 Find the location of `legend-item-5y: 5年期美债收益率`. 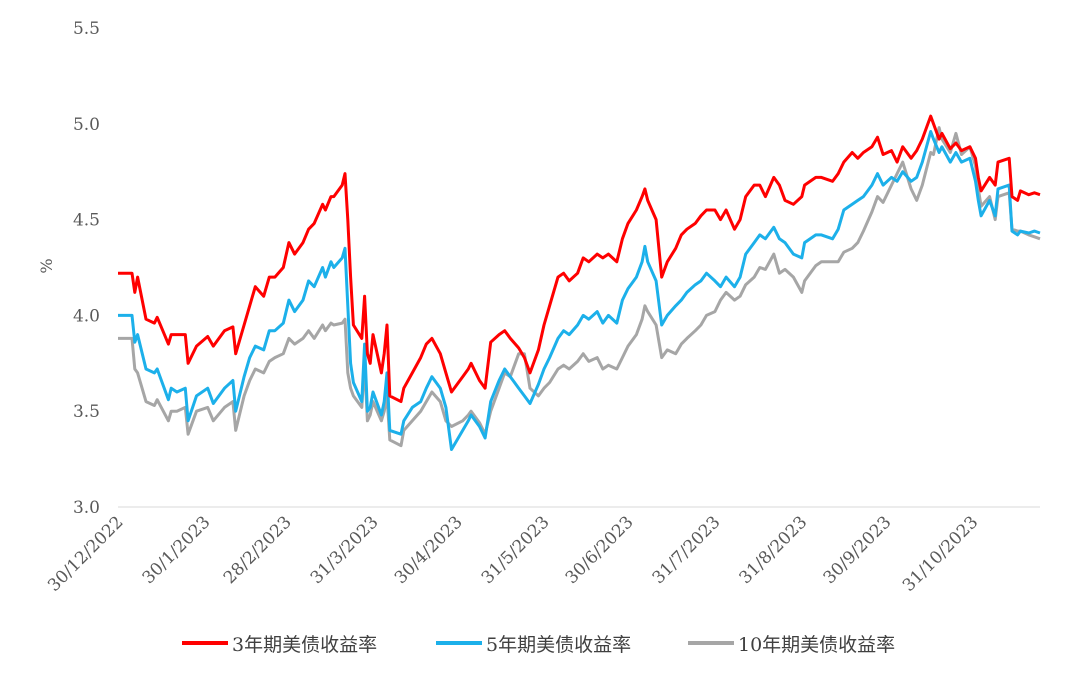

legend-item-5y: 5年期美债收益率 is located at coordinates (533, 643).